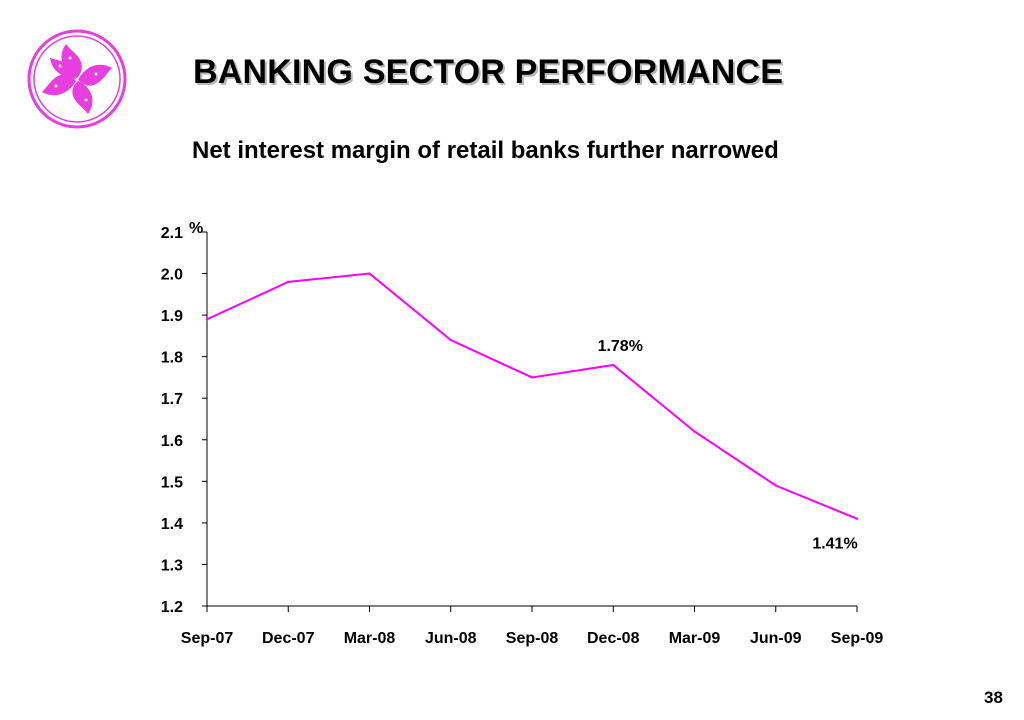  Describe the element at coordinates (172, 565) in the screenshot. I see `y-tick-label: 1.3` at that location.